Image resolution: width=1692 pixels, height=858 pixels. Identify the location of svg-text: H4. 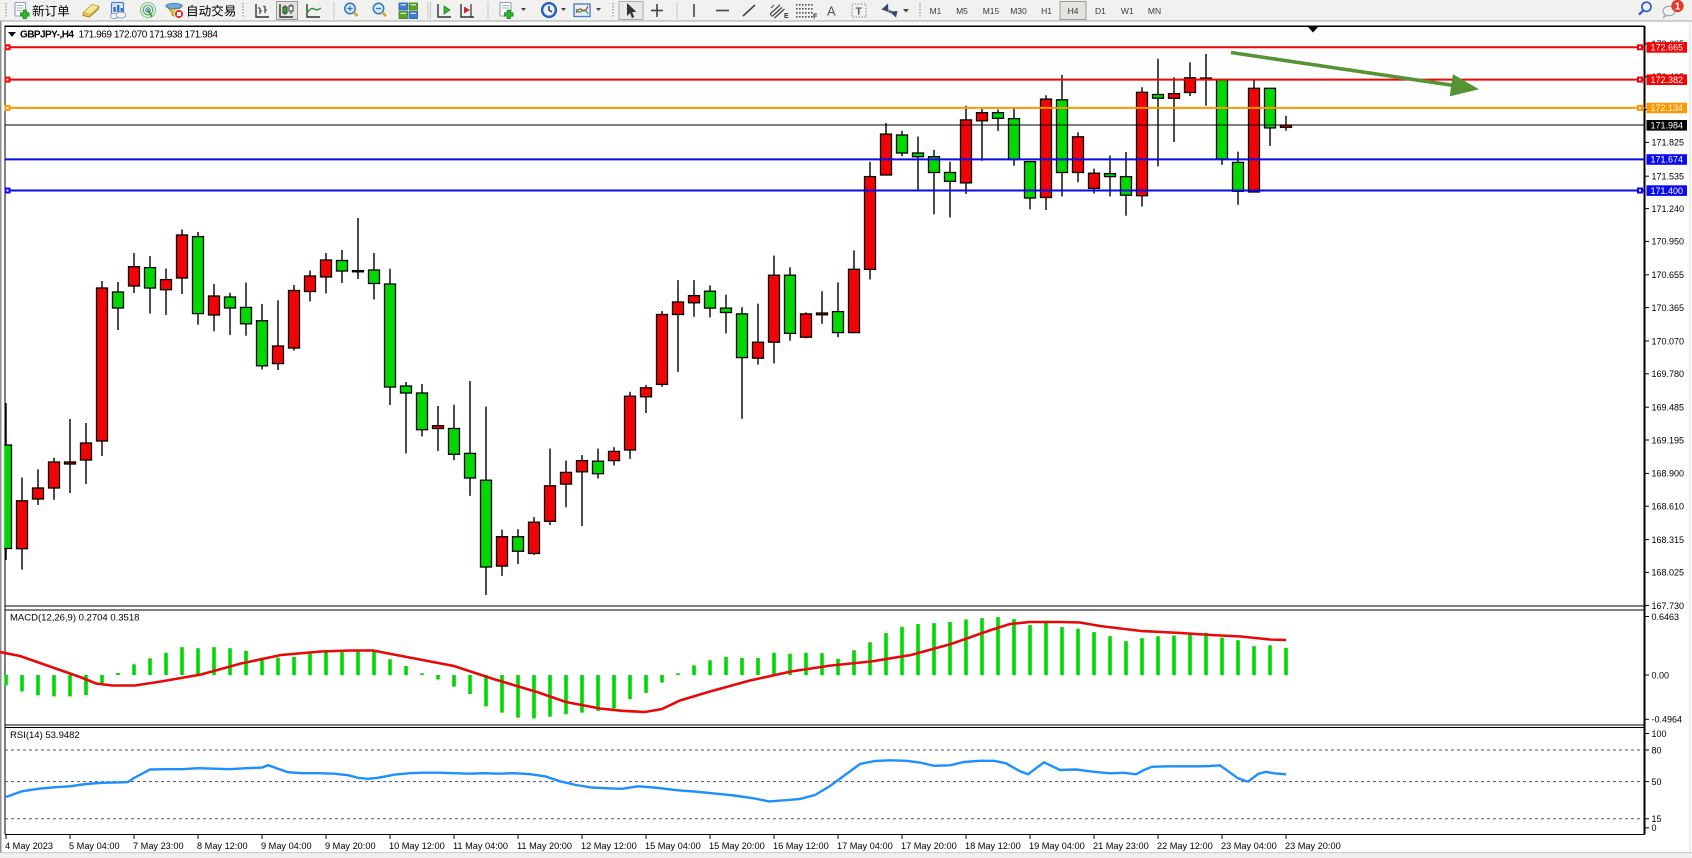
(1073, 11).